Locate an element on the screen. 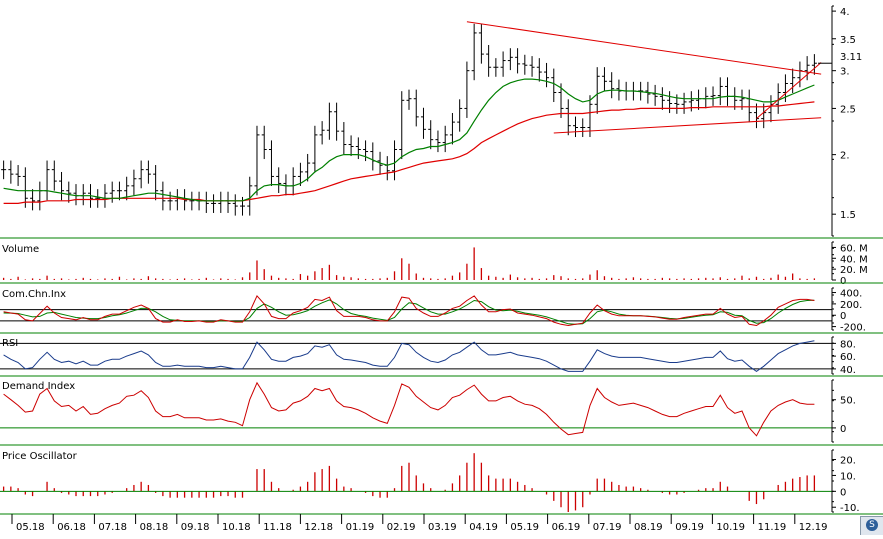 The image size is (883, 539). demand-tick-label: 0 is located at coordinates (843, 429).